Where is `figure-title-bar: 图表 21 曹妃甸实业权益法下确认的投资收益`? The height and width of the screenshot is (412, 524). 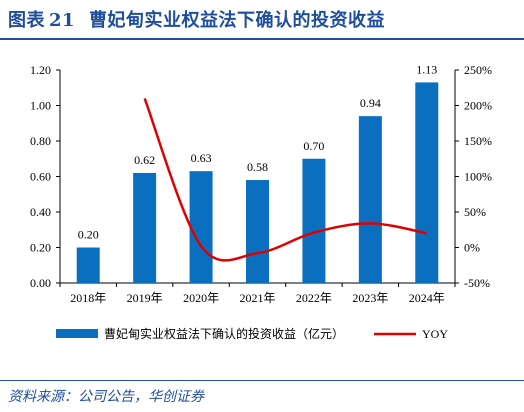
figure-title-bar: 图表 21 曹妃甸实业权益法下确认的投资收益 is located at coordinates (262, 19).